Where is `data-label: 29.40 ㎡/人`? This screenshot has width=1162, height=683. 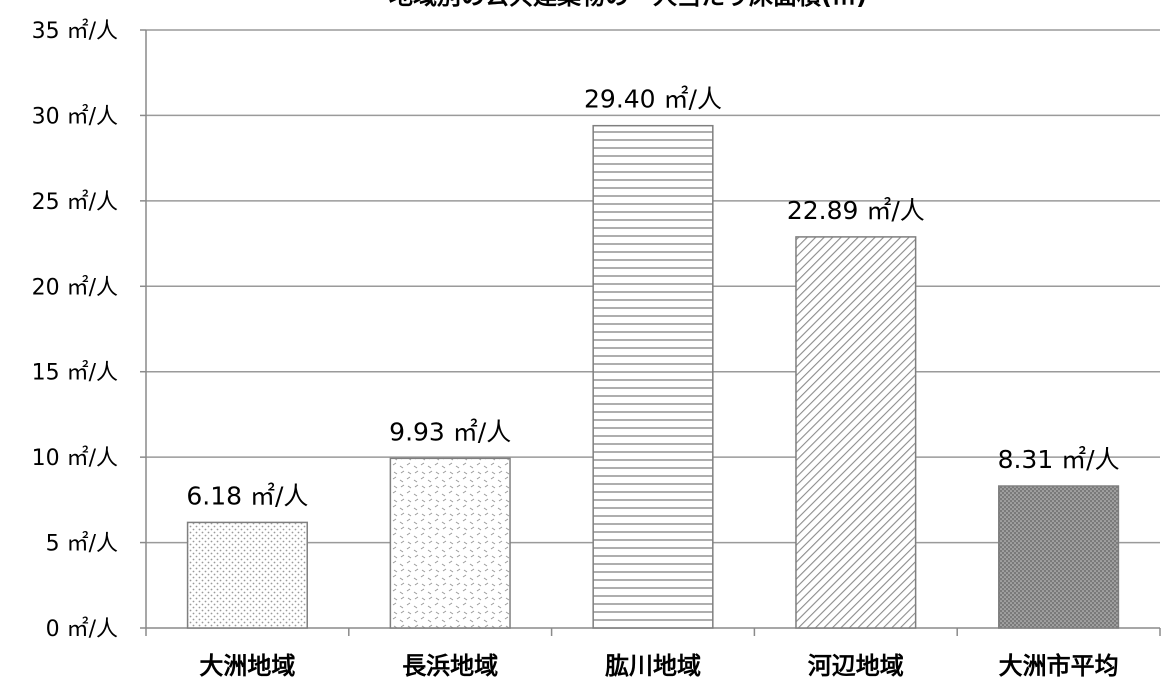
data-label: 29.40 ㎡/人 is located at coordinates (653, 99).